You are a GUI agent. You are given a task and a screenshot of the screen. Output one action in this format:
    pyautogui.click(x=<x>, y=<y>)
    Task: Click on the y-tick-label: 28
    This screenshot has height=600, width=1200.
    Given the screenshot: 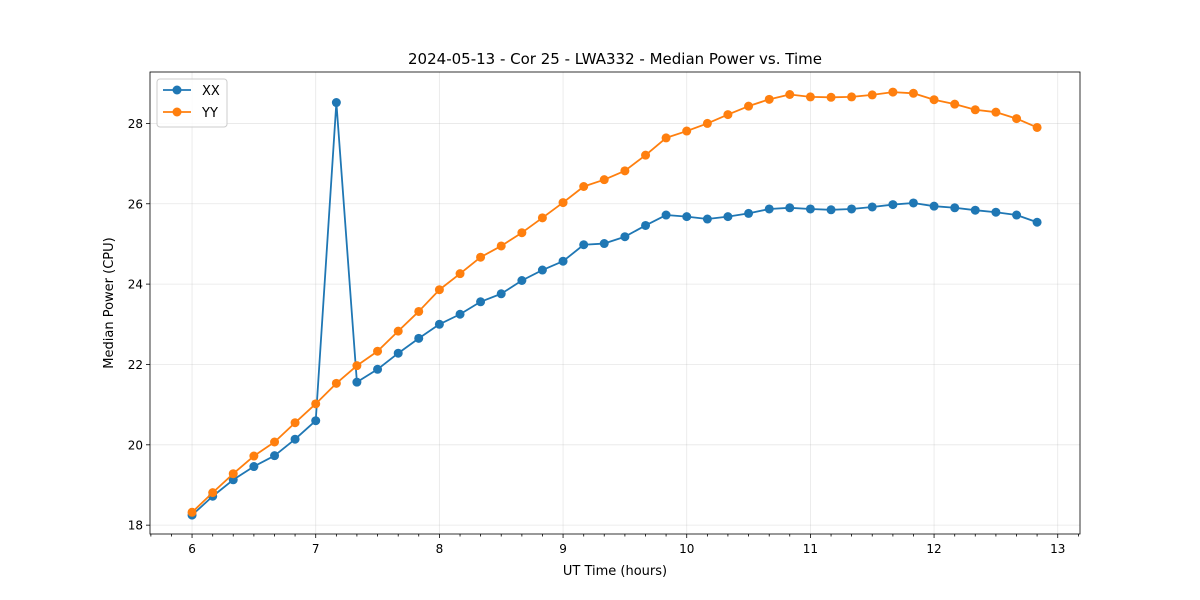 What is the action you would take?
    pyautogui.click(x=135, y=124)
    